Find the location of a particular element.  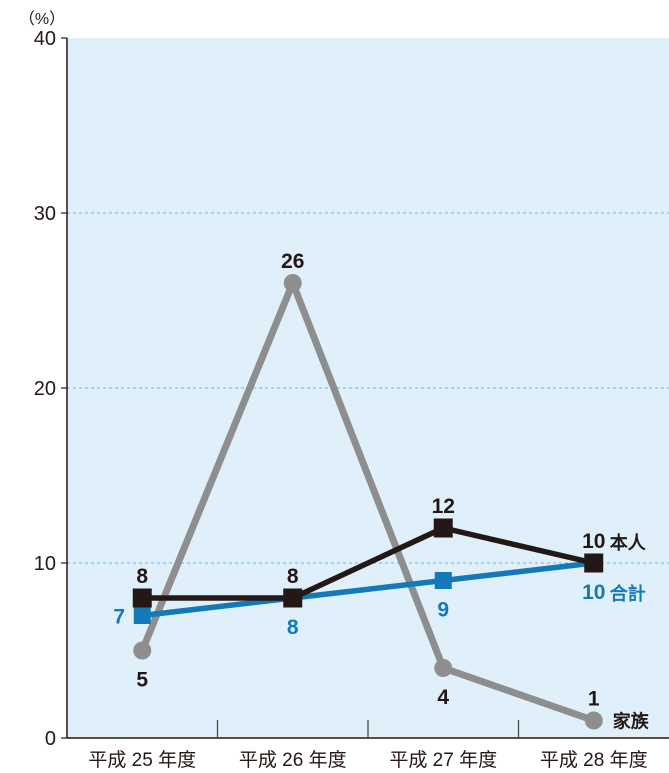

x-tick-label: 平成 26 年度 is located at coordinates (293, 760).